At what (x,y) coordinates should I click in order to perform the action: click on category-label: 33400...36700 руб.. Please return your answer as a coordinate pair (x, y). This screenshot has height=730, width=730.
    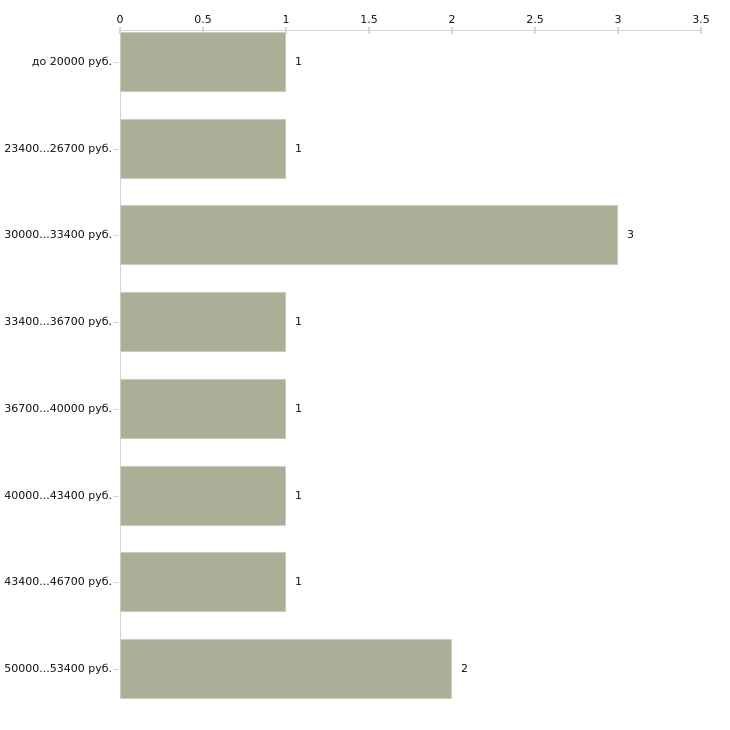
    Looking at the image, I should click on (58, 321).